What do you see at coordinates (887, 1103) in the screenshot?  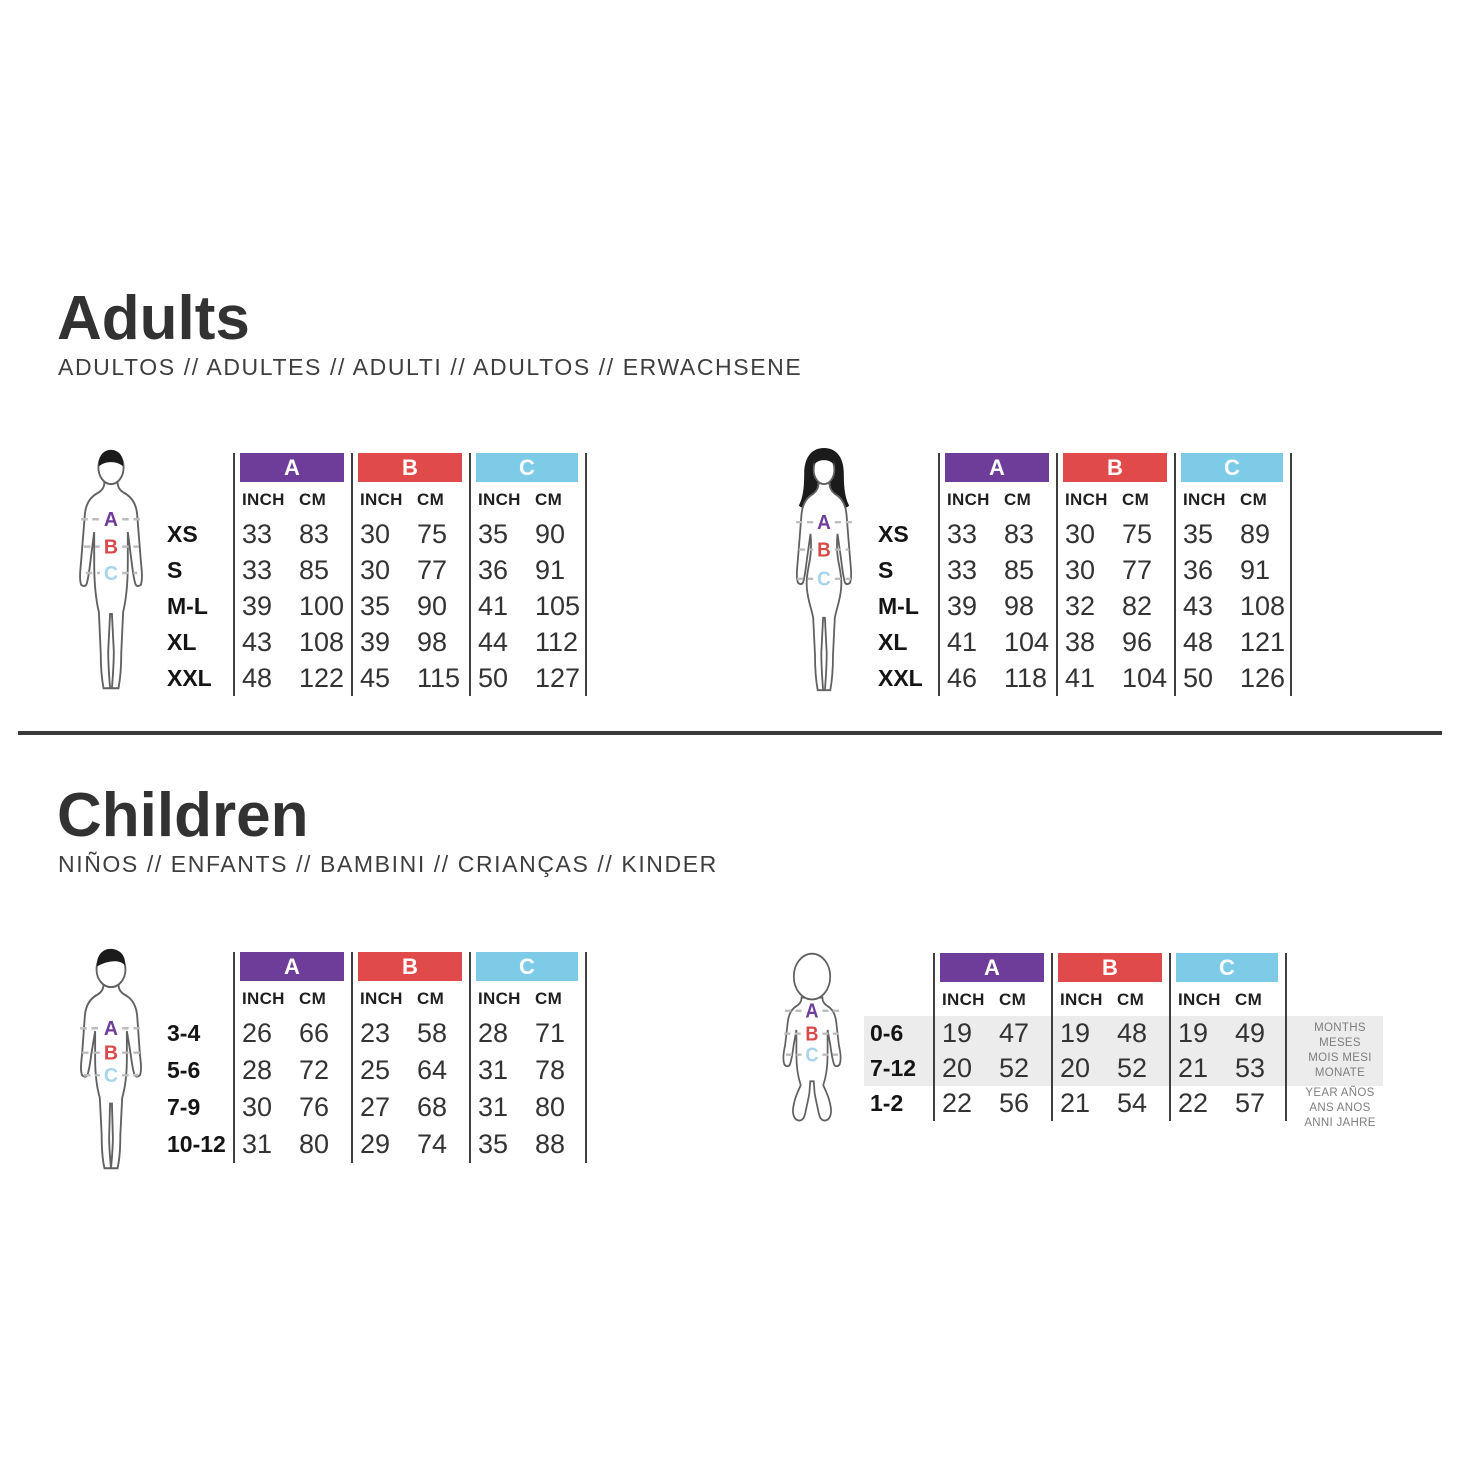 I see `size-label: 1-2` at bounding box center [887, 1103].